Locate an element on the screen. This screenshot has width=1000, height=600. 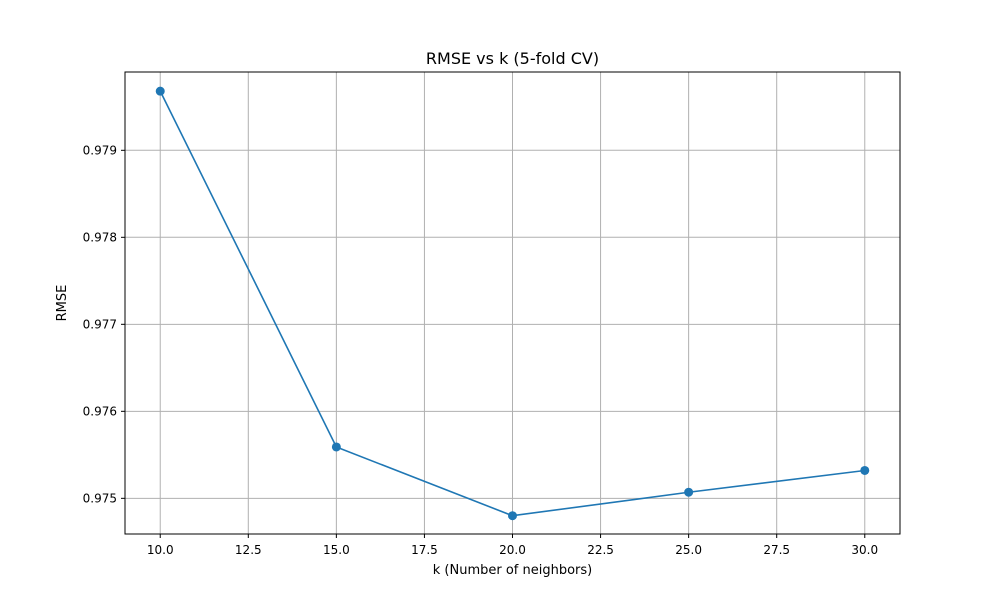
x-axis-ticks: 10.0 12.5 15.0 17.5 20.0 22.5 25.0 27.5 30.0 is located at coordinates (512, 545).